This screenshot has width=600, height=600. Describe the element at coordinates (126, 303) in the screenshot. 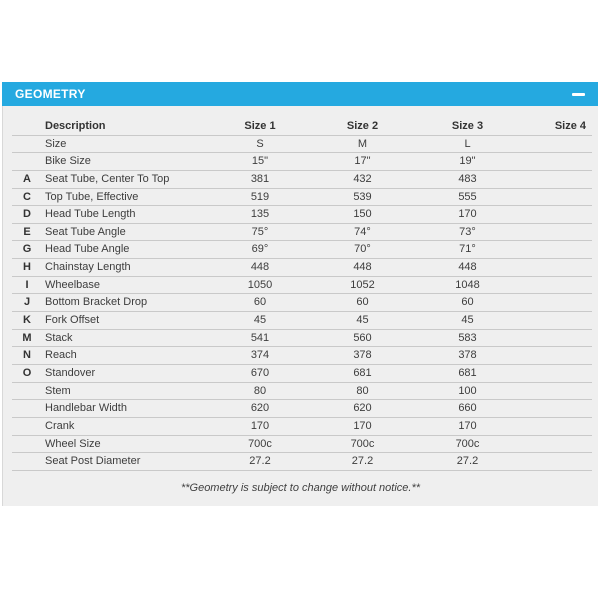

I see `row-description: Bottom Bracket Drop` at that location.